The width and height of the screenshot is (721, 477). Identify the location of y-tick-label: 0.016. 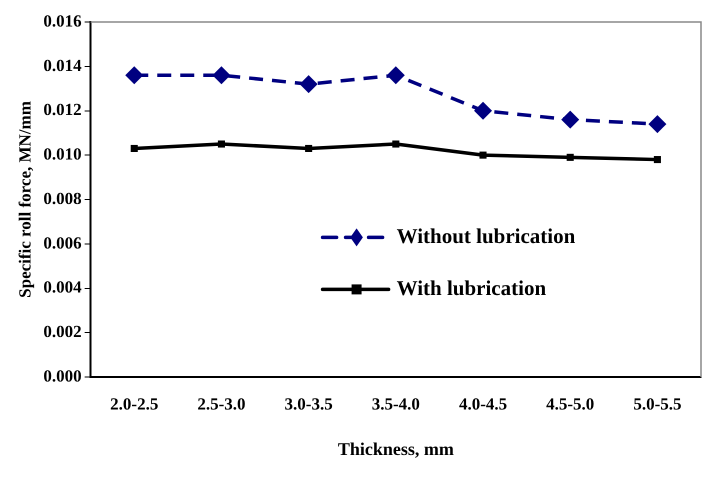
(62, 20).